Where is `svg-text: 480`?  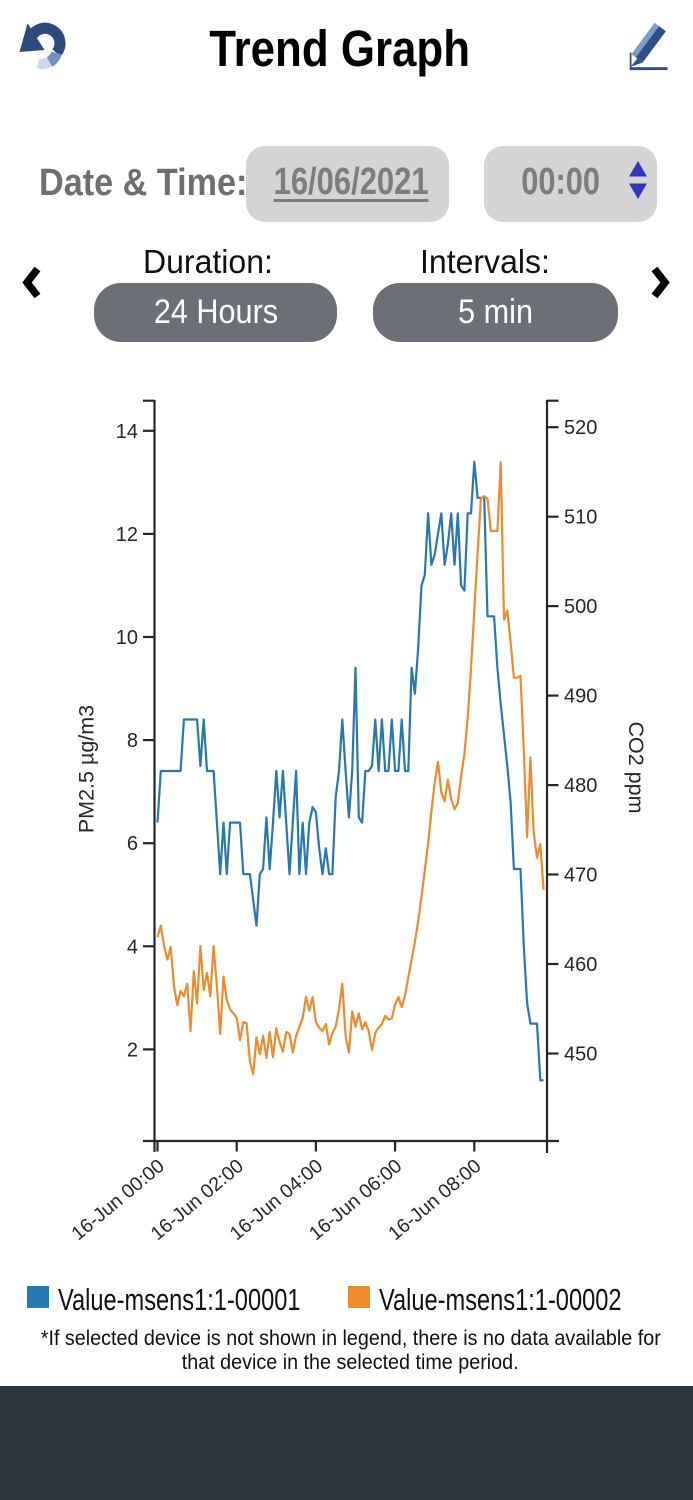 svg-text: 480 is located at coordinates (580, 786).